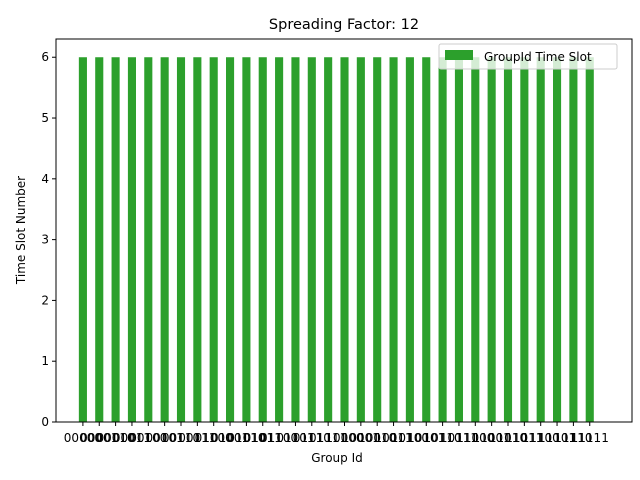 The width and height of the screenshot is (640, 480). Describe the element at coordinates (45, 422) in the screenshot. I see `y-tick-label: 0` at that location.